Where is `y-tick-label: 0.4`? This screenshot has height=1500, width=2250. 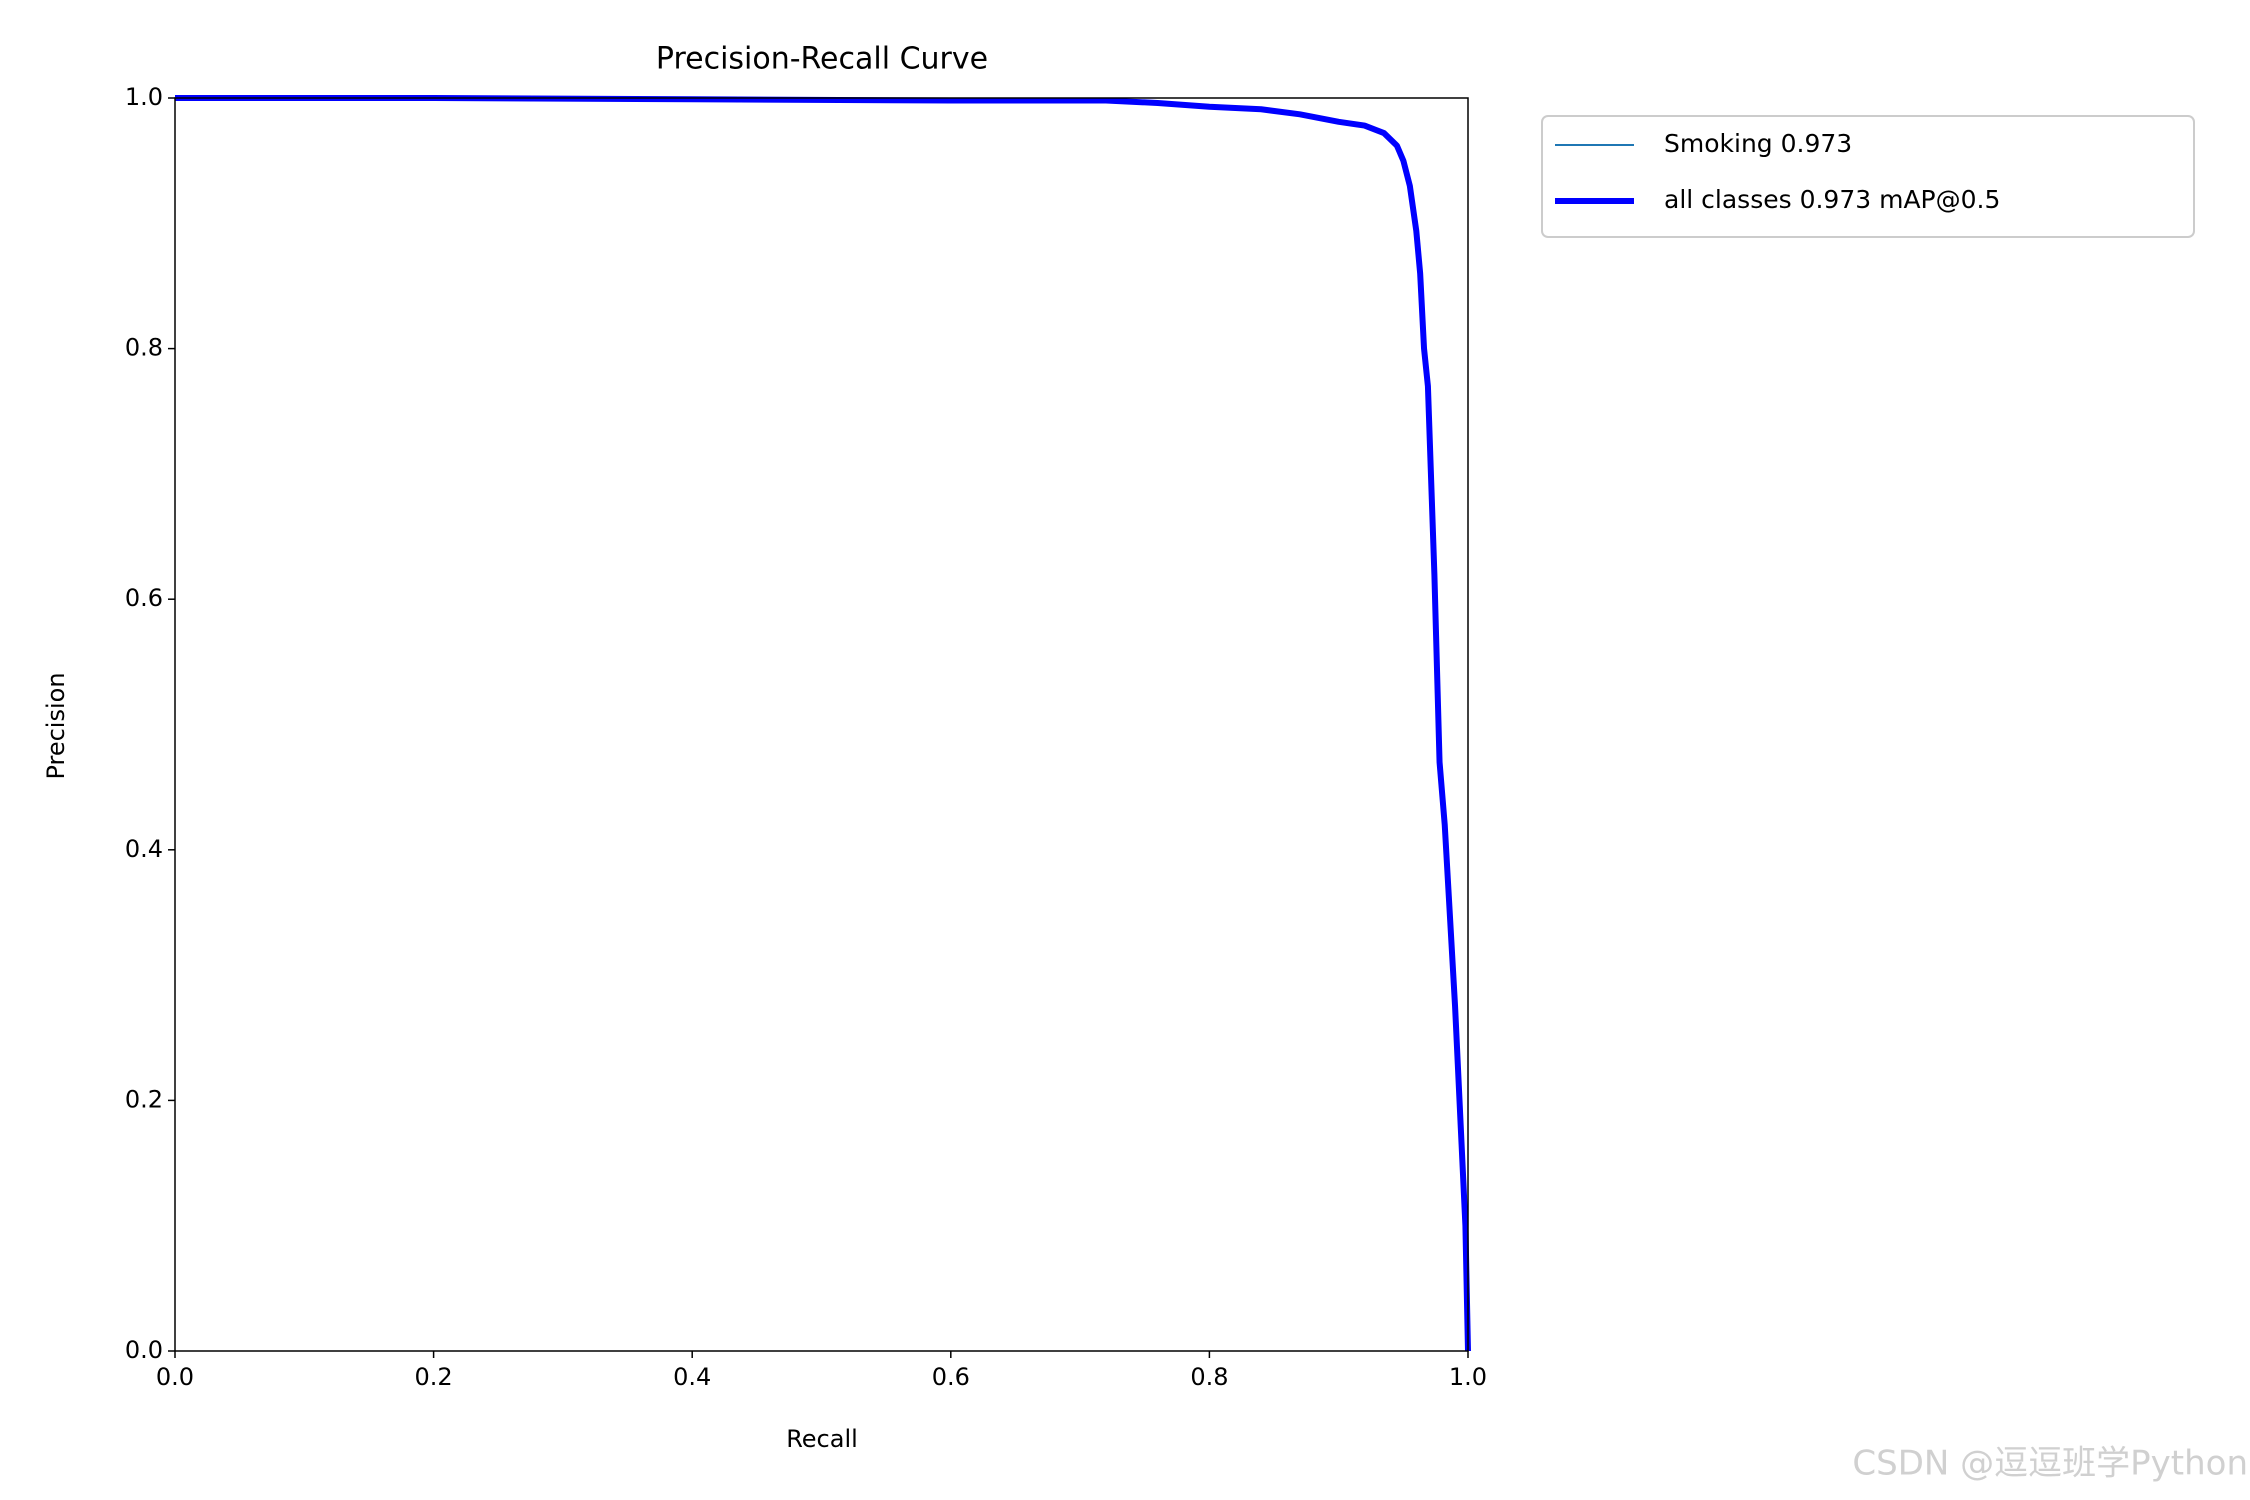
y-tick-label: 0.4 is located at coordinates (144, 849).